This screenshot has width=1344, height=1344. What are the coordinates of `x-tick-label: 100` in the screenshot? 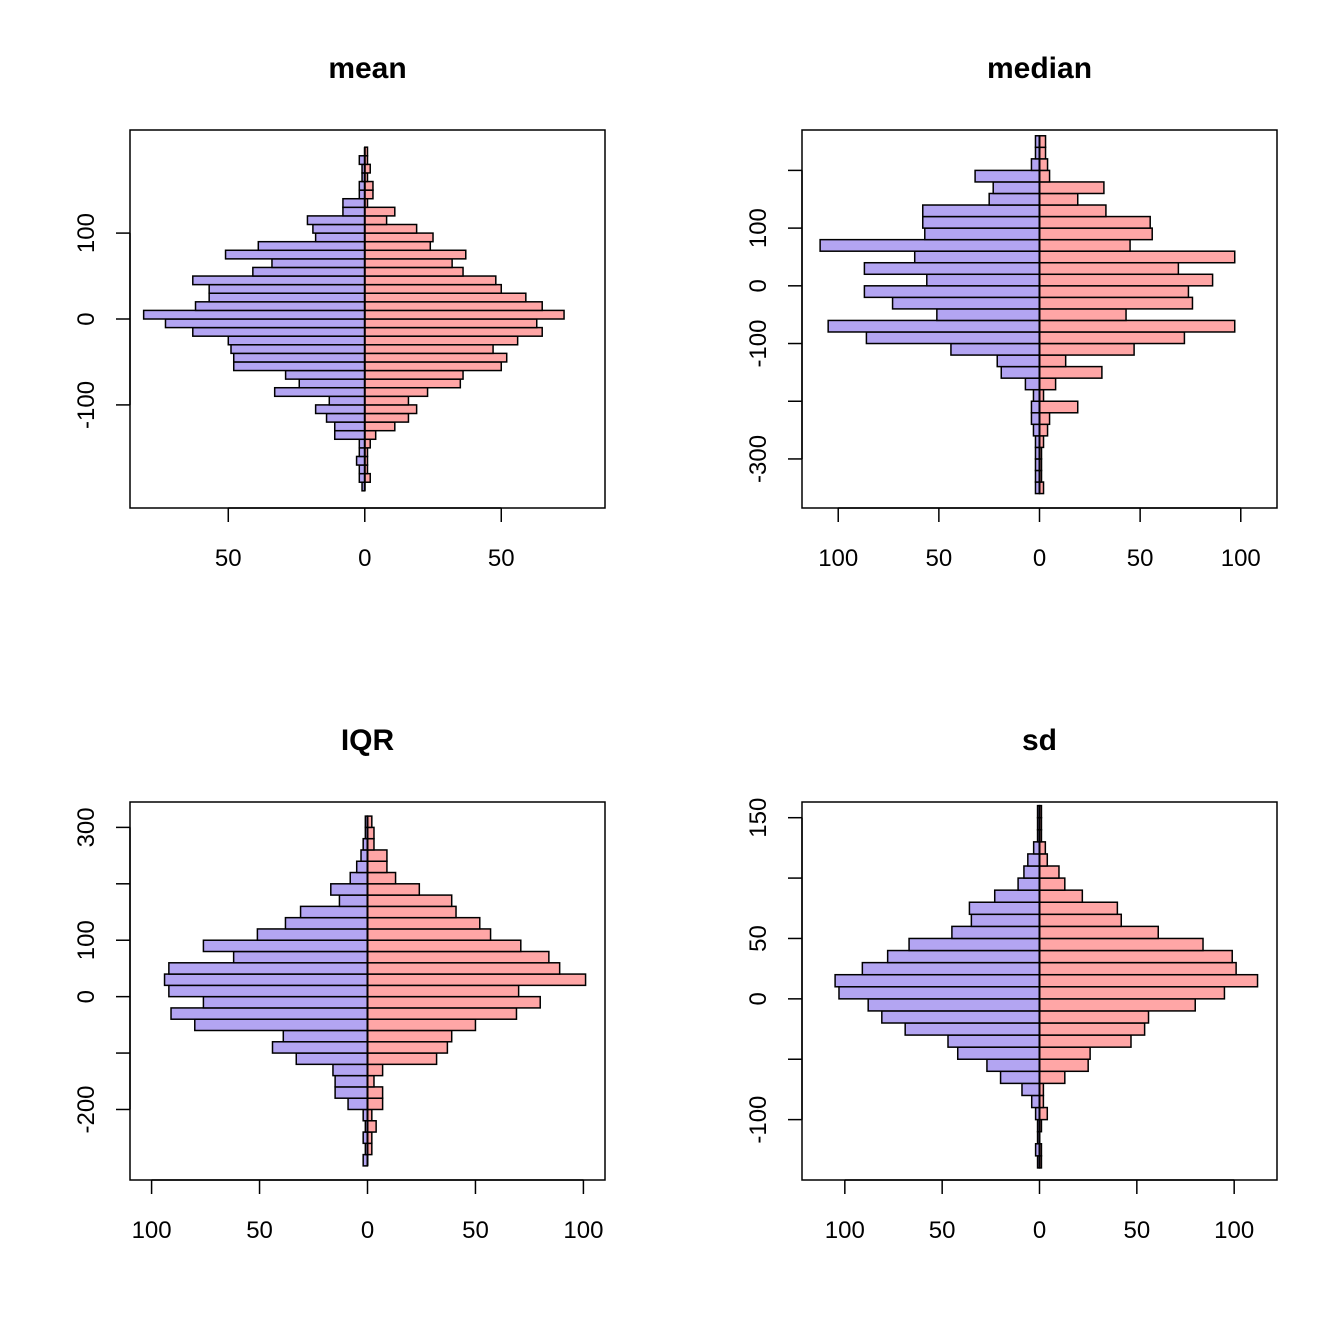 It's located at (1234, 1230).